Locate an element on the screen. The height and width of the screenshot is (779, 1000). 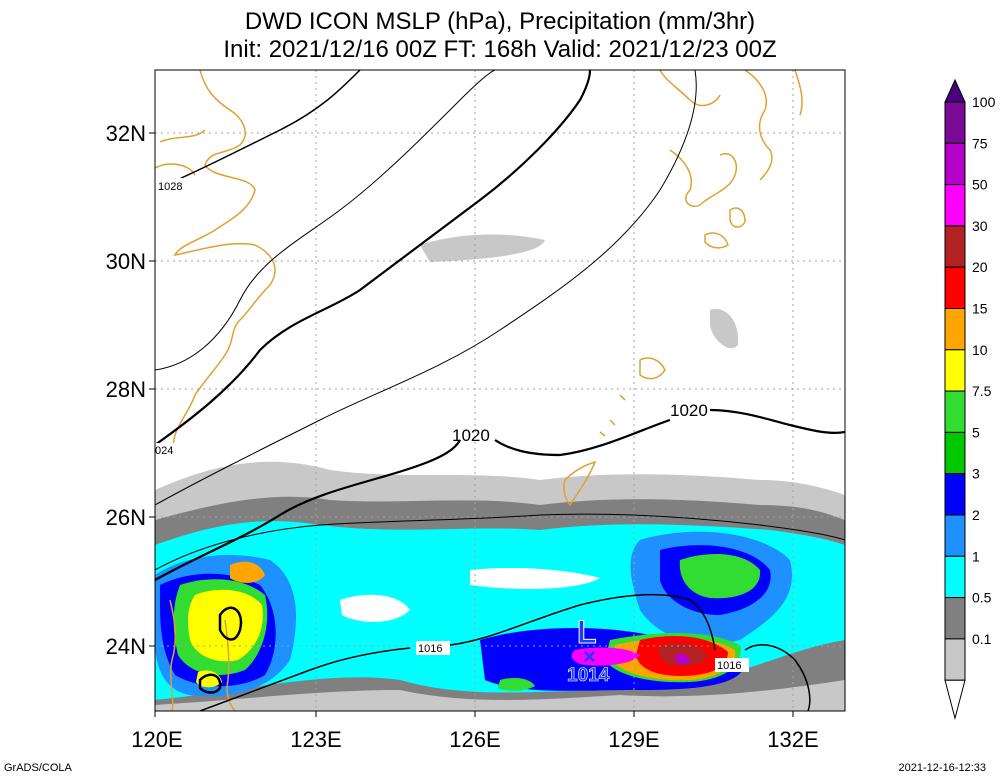
colorbar-label: 100 is located at coordinates (984, 102).